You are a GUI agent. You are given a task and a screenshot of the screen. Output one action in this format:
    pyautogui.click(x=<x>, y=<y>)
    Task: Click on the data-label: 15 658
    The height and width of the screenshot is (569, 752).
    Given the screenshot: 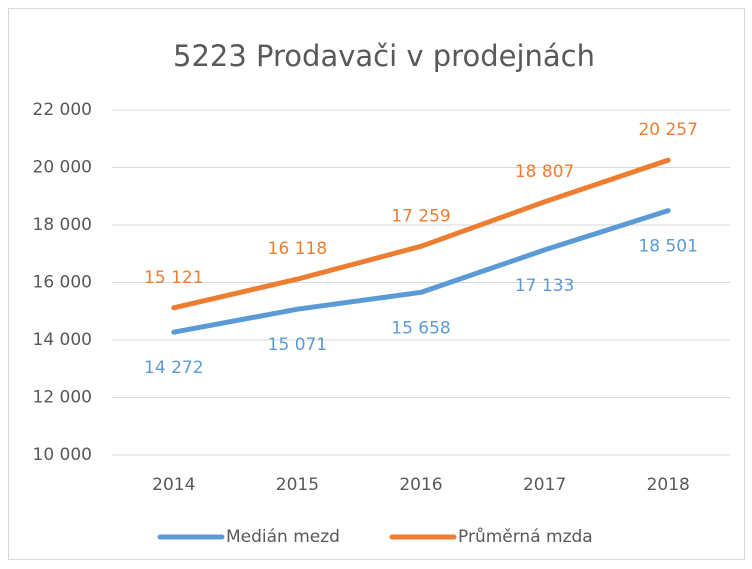 What is the action you would take?
    pyautogui.click(x=420, y=328)
    